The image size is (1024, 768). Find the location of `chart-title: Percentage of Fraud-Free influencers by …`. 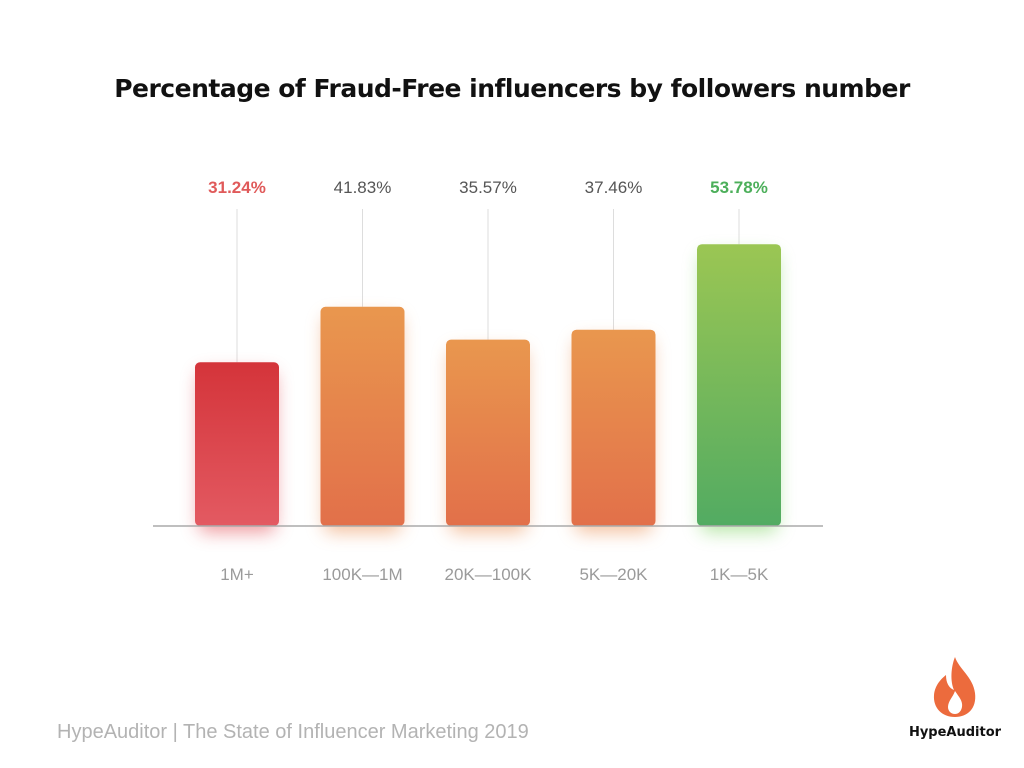

chart-title: Percentage of Fraud-Free influencers by … is located at coordinates (512, 88).